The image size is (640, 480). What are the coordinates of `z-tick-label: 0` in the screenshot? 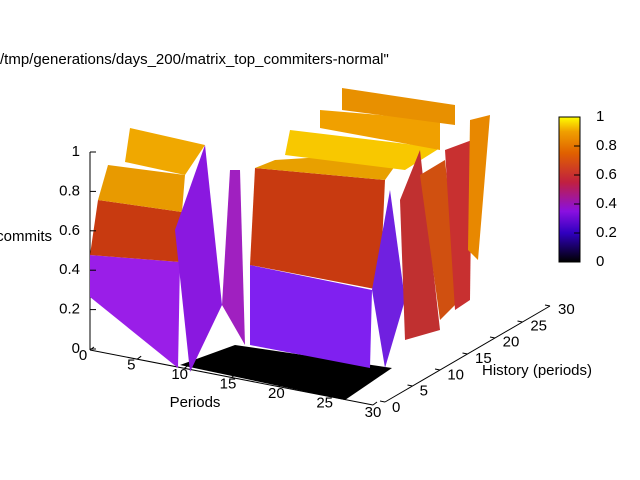 It's located at (76, 348).